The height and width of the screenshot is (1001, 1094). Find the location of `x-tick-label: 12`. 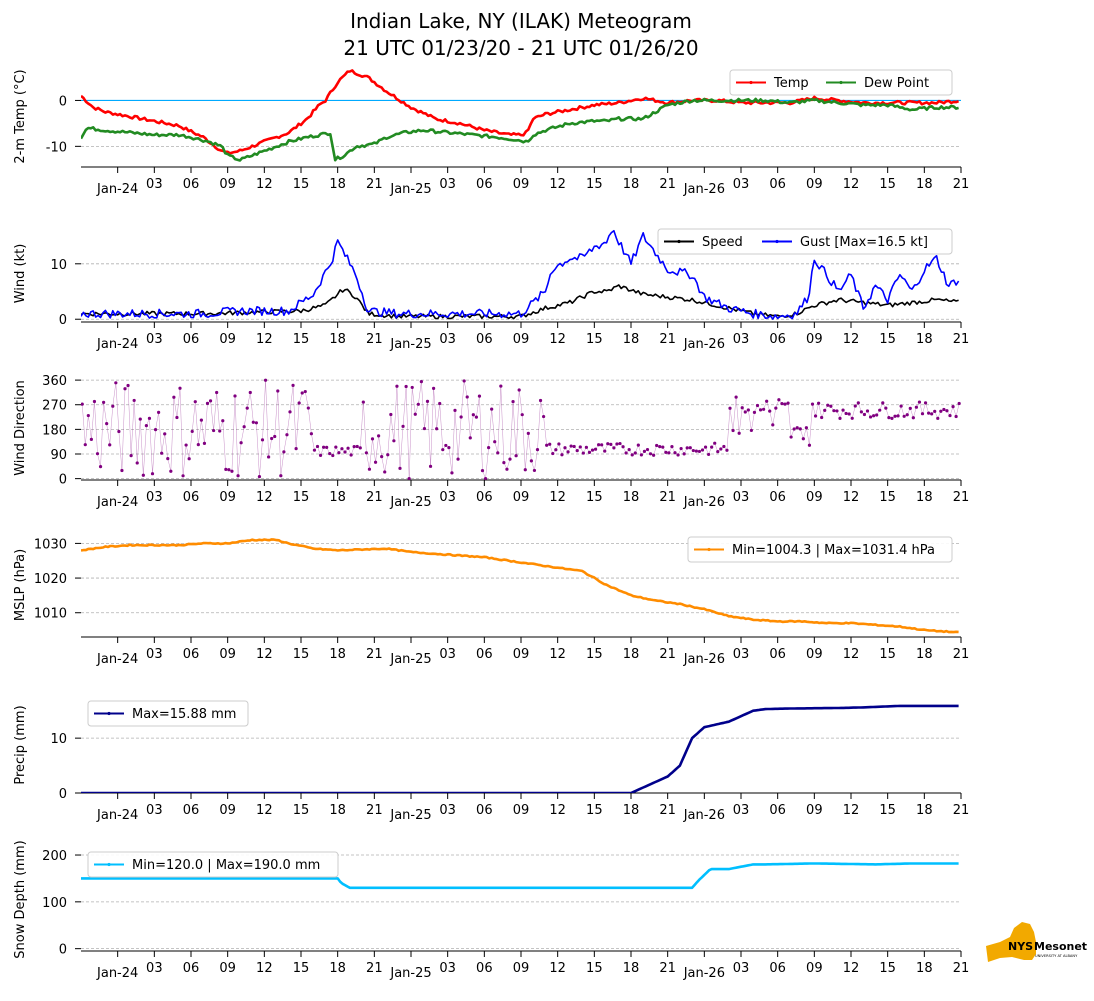

x-tick-label: 12 is located at coordinates (264, 968).